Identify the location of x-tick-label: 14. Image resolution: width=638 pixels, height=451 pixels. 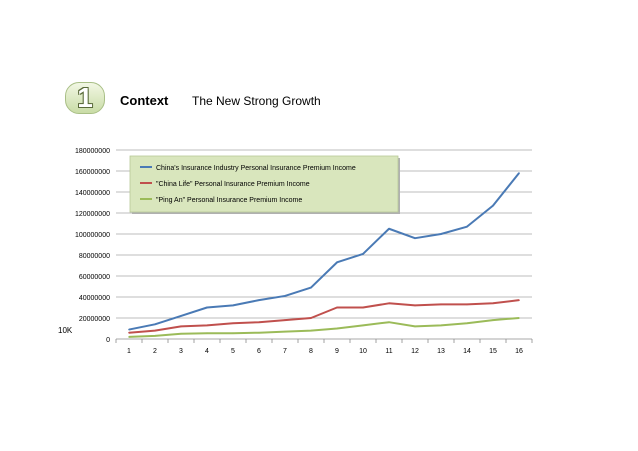
(467, 351).